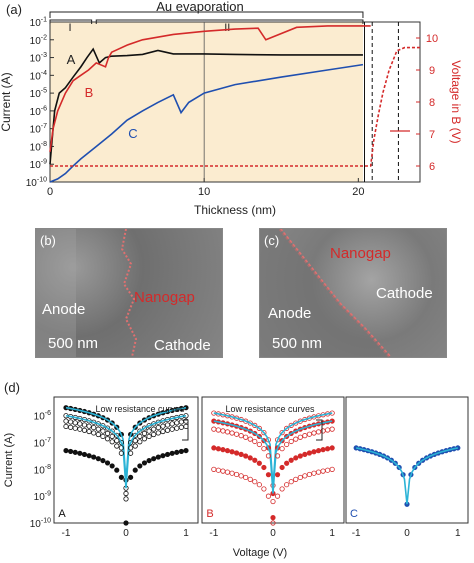 This screenshot has height=563, width=474. What do you see at coordinates (87, 293) in the screenshot?
I see `sem-b-texture` at bounding box center [87, 293].